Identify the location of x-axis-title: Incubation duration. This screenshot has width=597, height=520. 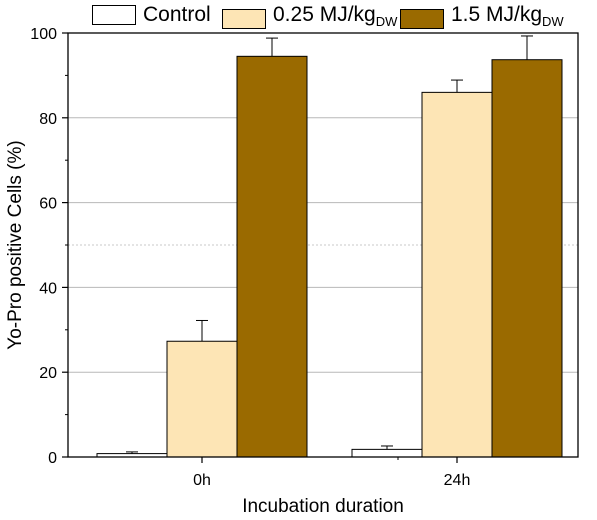
(323, 506).